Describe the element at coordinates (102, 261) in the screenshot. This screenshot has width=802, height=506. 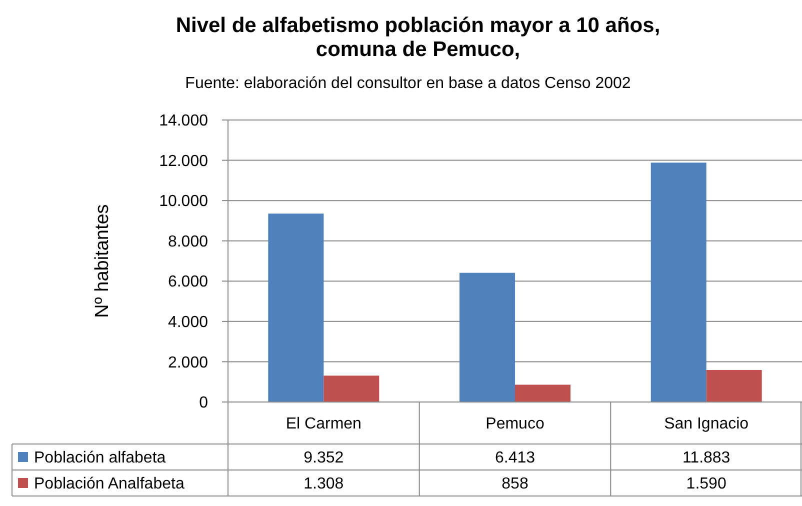
I see `y-axis-title: Nº habitantes` at that location.